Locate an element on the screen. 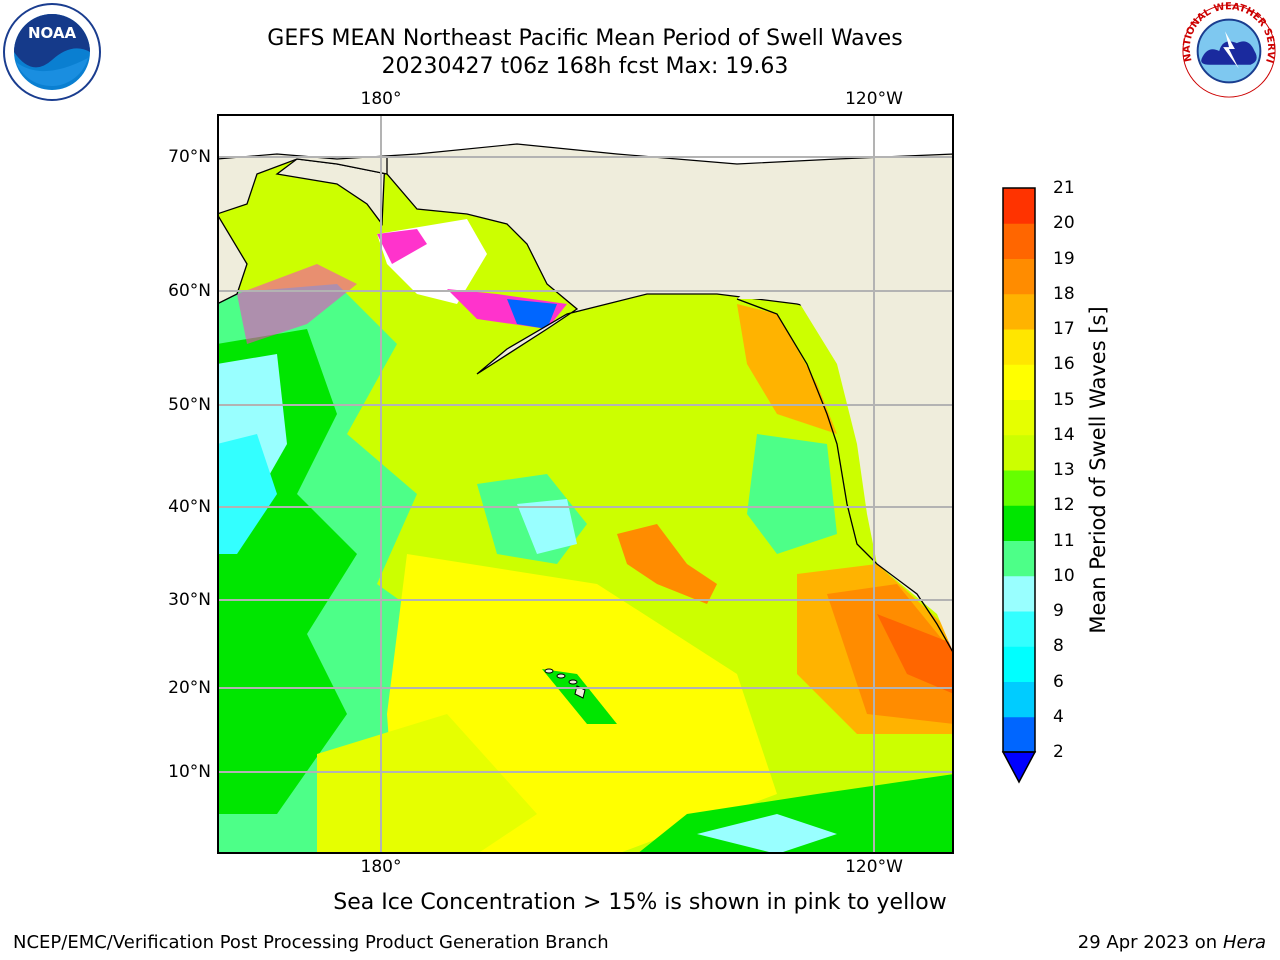  colorbar-tick-label: 6 is located at coordinates (1058, 681).